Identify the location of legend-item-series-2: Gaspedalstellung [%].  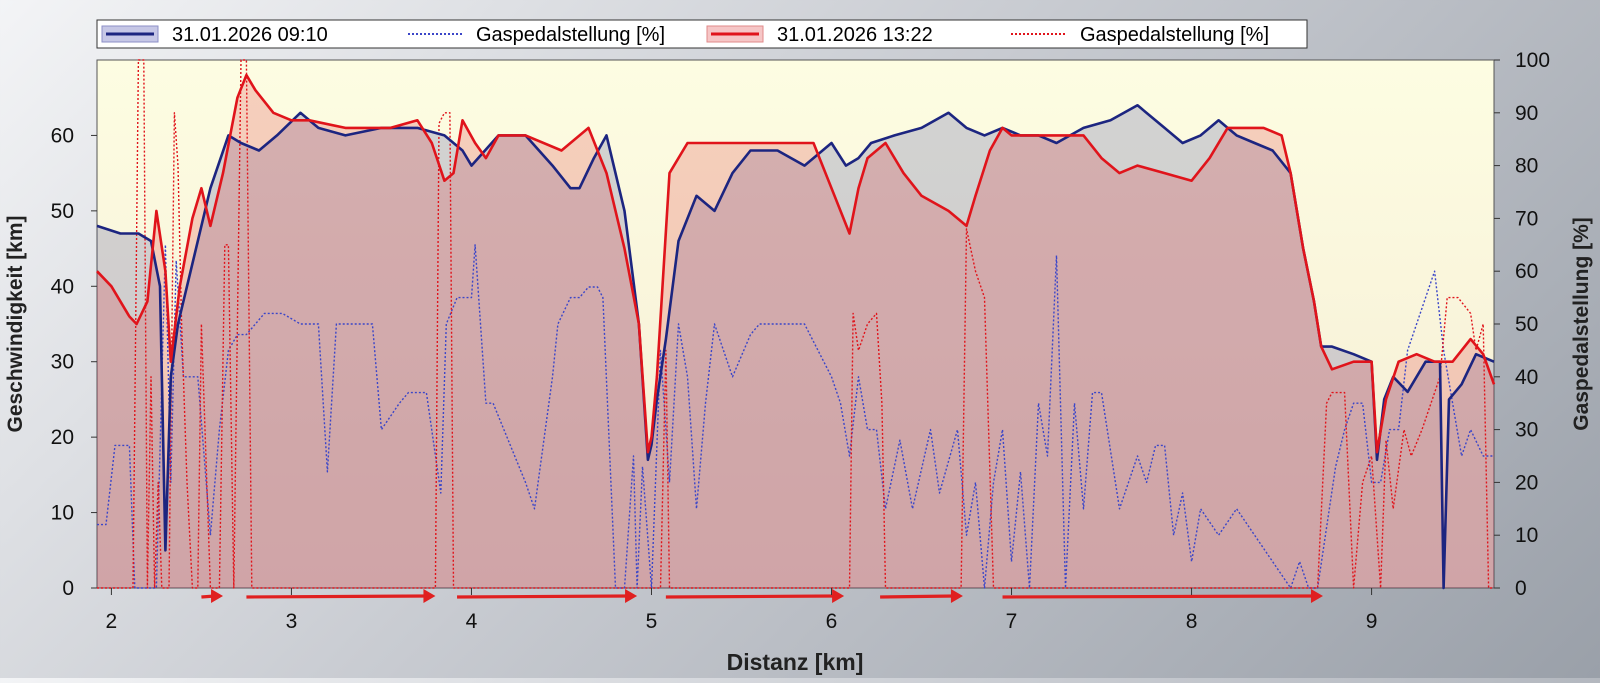
(536, 35).